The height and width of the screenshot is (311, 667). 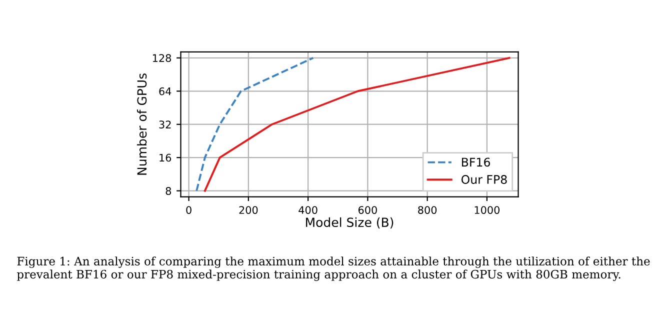 I want to click on y-tick-label: 128, so click(x=162, y=58).